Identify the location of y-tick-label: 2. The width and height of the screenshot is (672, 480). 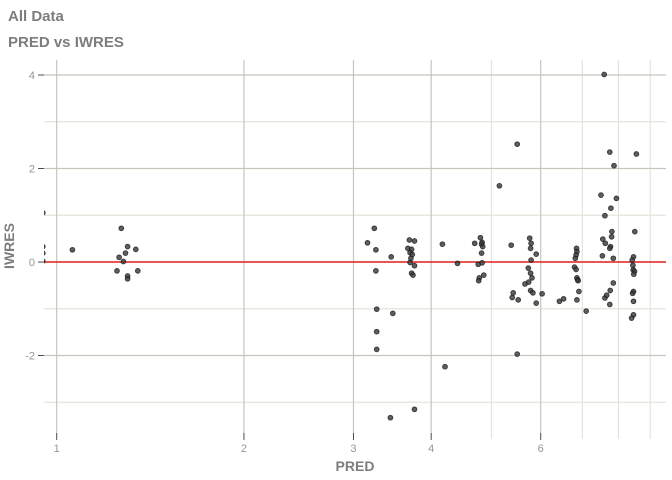
(32, 170).